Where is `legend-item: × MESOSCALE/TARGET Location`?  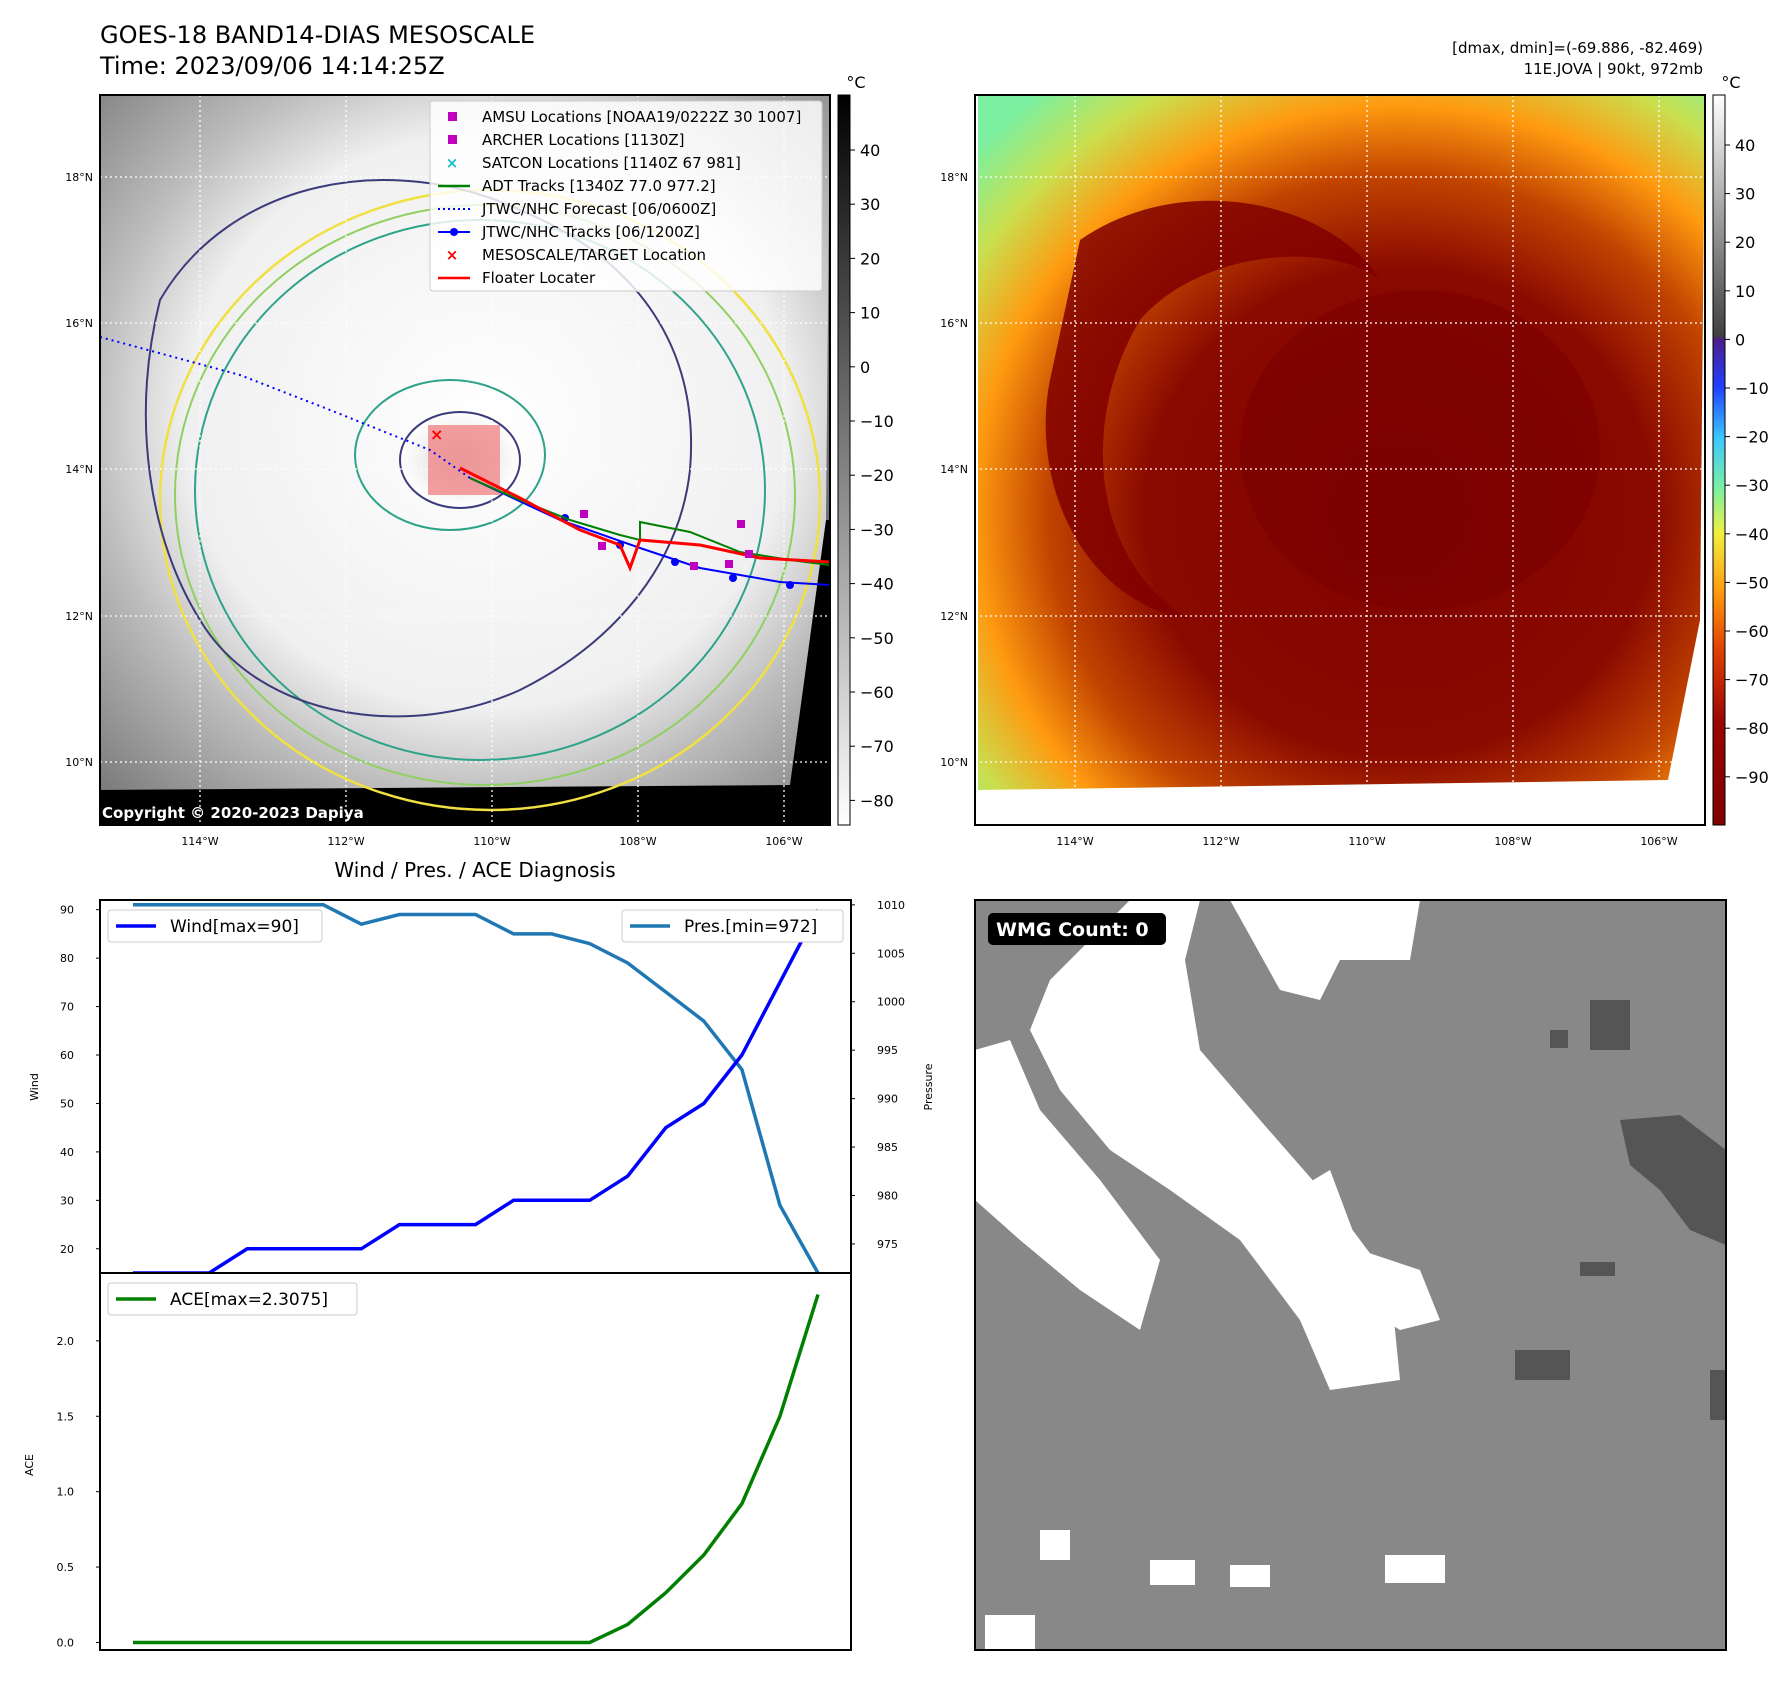
legend-item: × MESOSCALE/TARGET Location is located at coordinates (576, 255).